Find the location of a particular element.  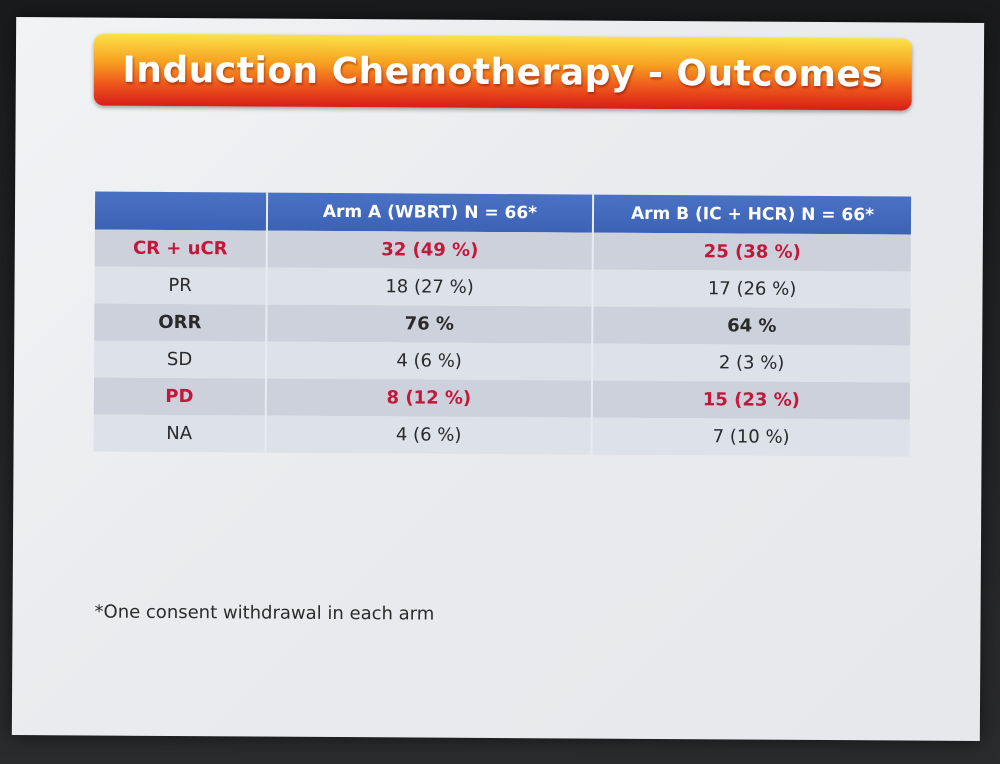

row-label: PR is located at coordinates (180, 285).